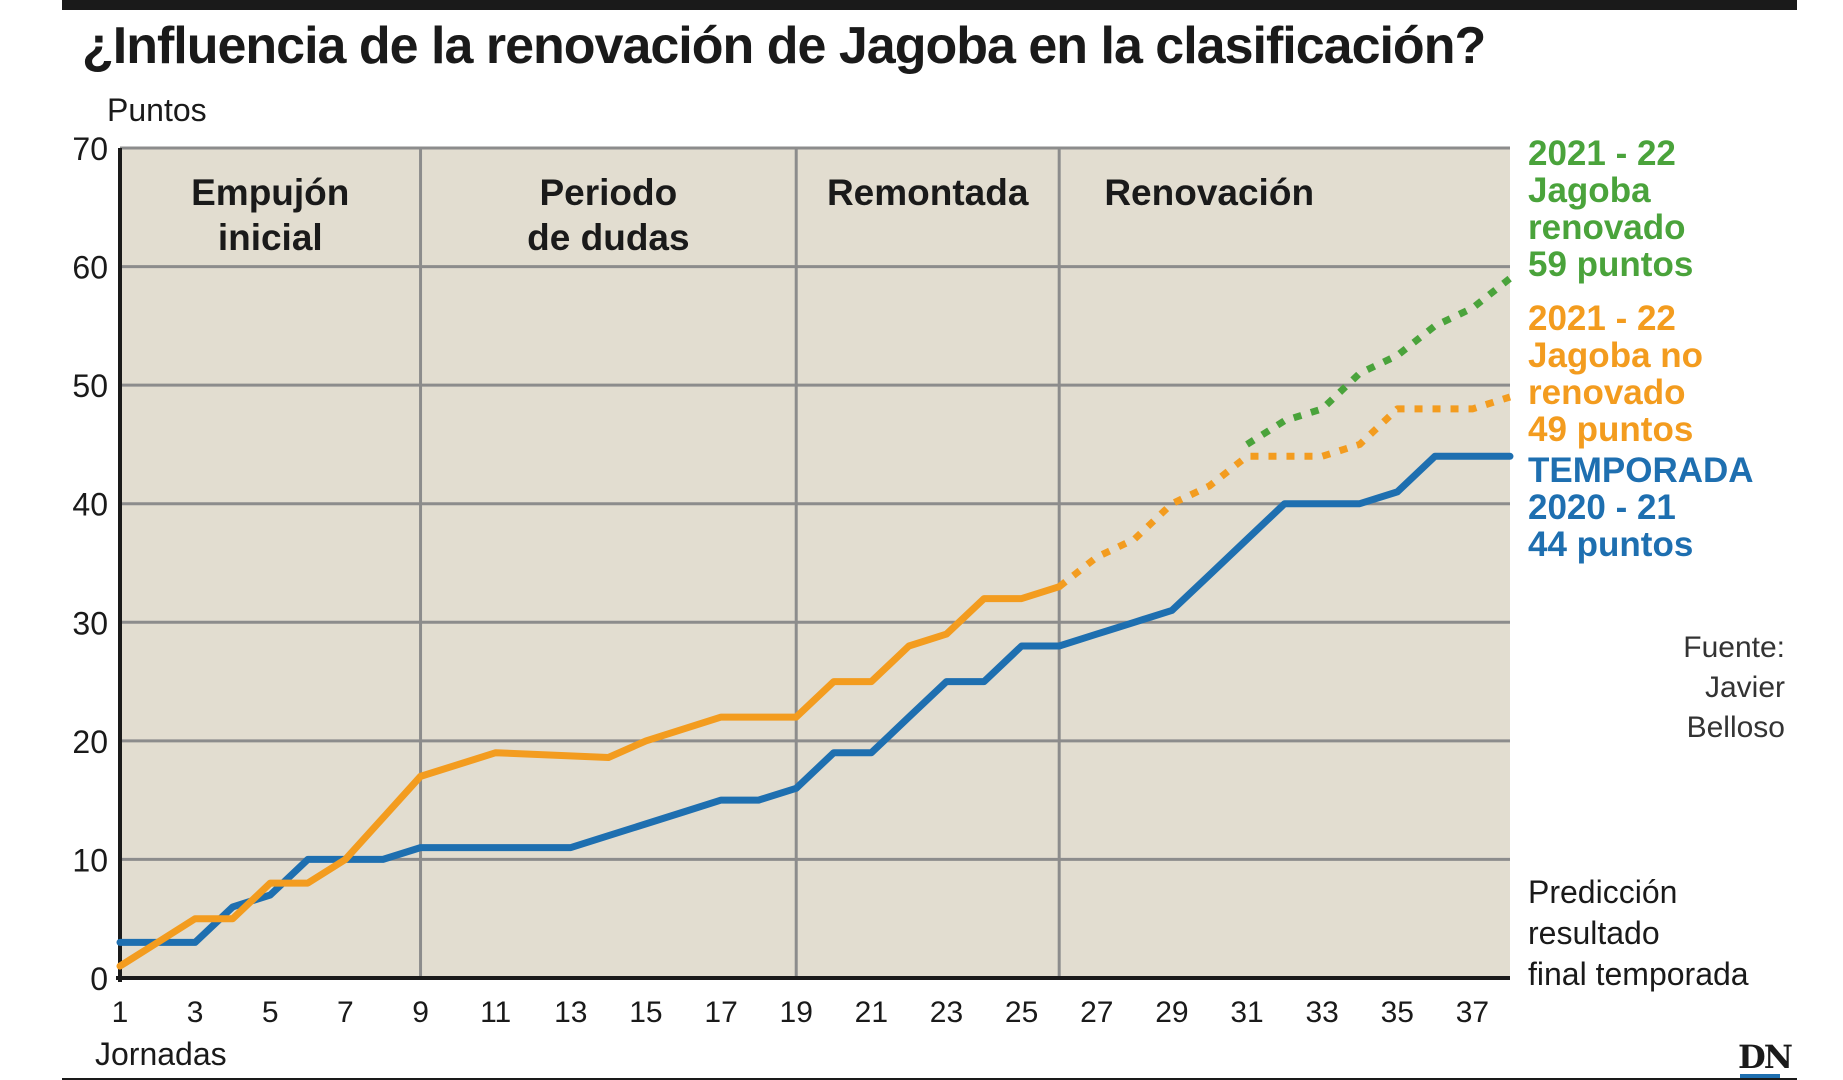 The image size is (1843, 1080). Describe the element at coordinates (929, 1079) in the screenshot. I see `bottom-rule` at that location.